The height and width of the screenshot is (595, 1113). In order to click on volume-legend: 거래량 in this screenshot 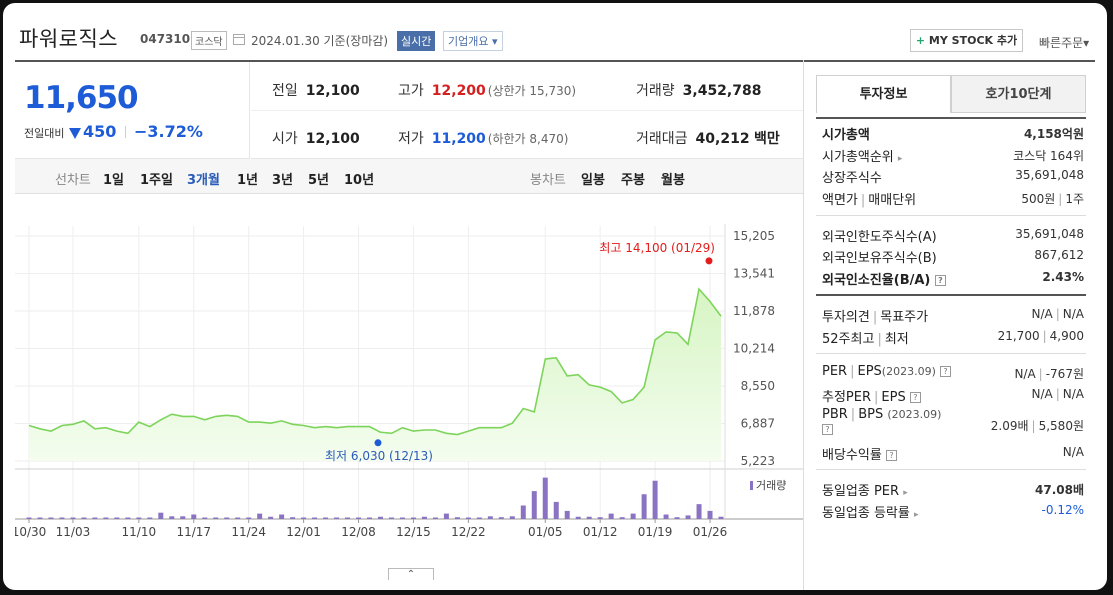, I will do `click(771, 485)`.